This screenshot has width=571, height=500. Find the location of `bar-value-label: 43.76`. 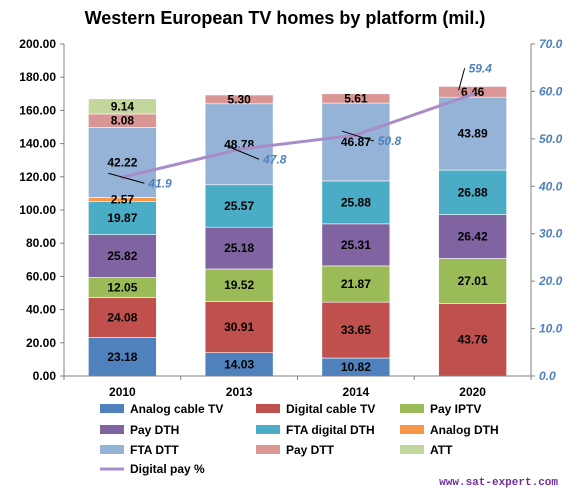

bar-value-label: 43.76 is located at coordinates (473, 340).